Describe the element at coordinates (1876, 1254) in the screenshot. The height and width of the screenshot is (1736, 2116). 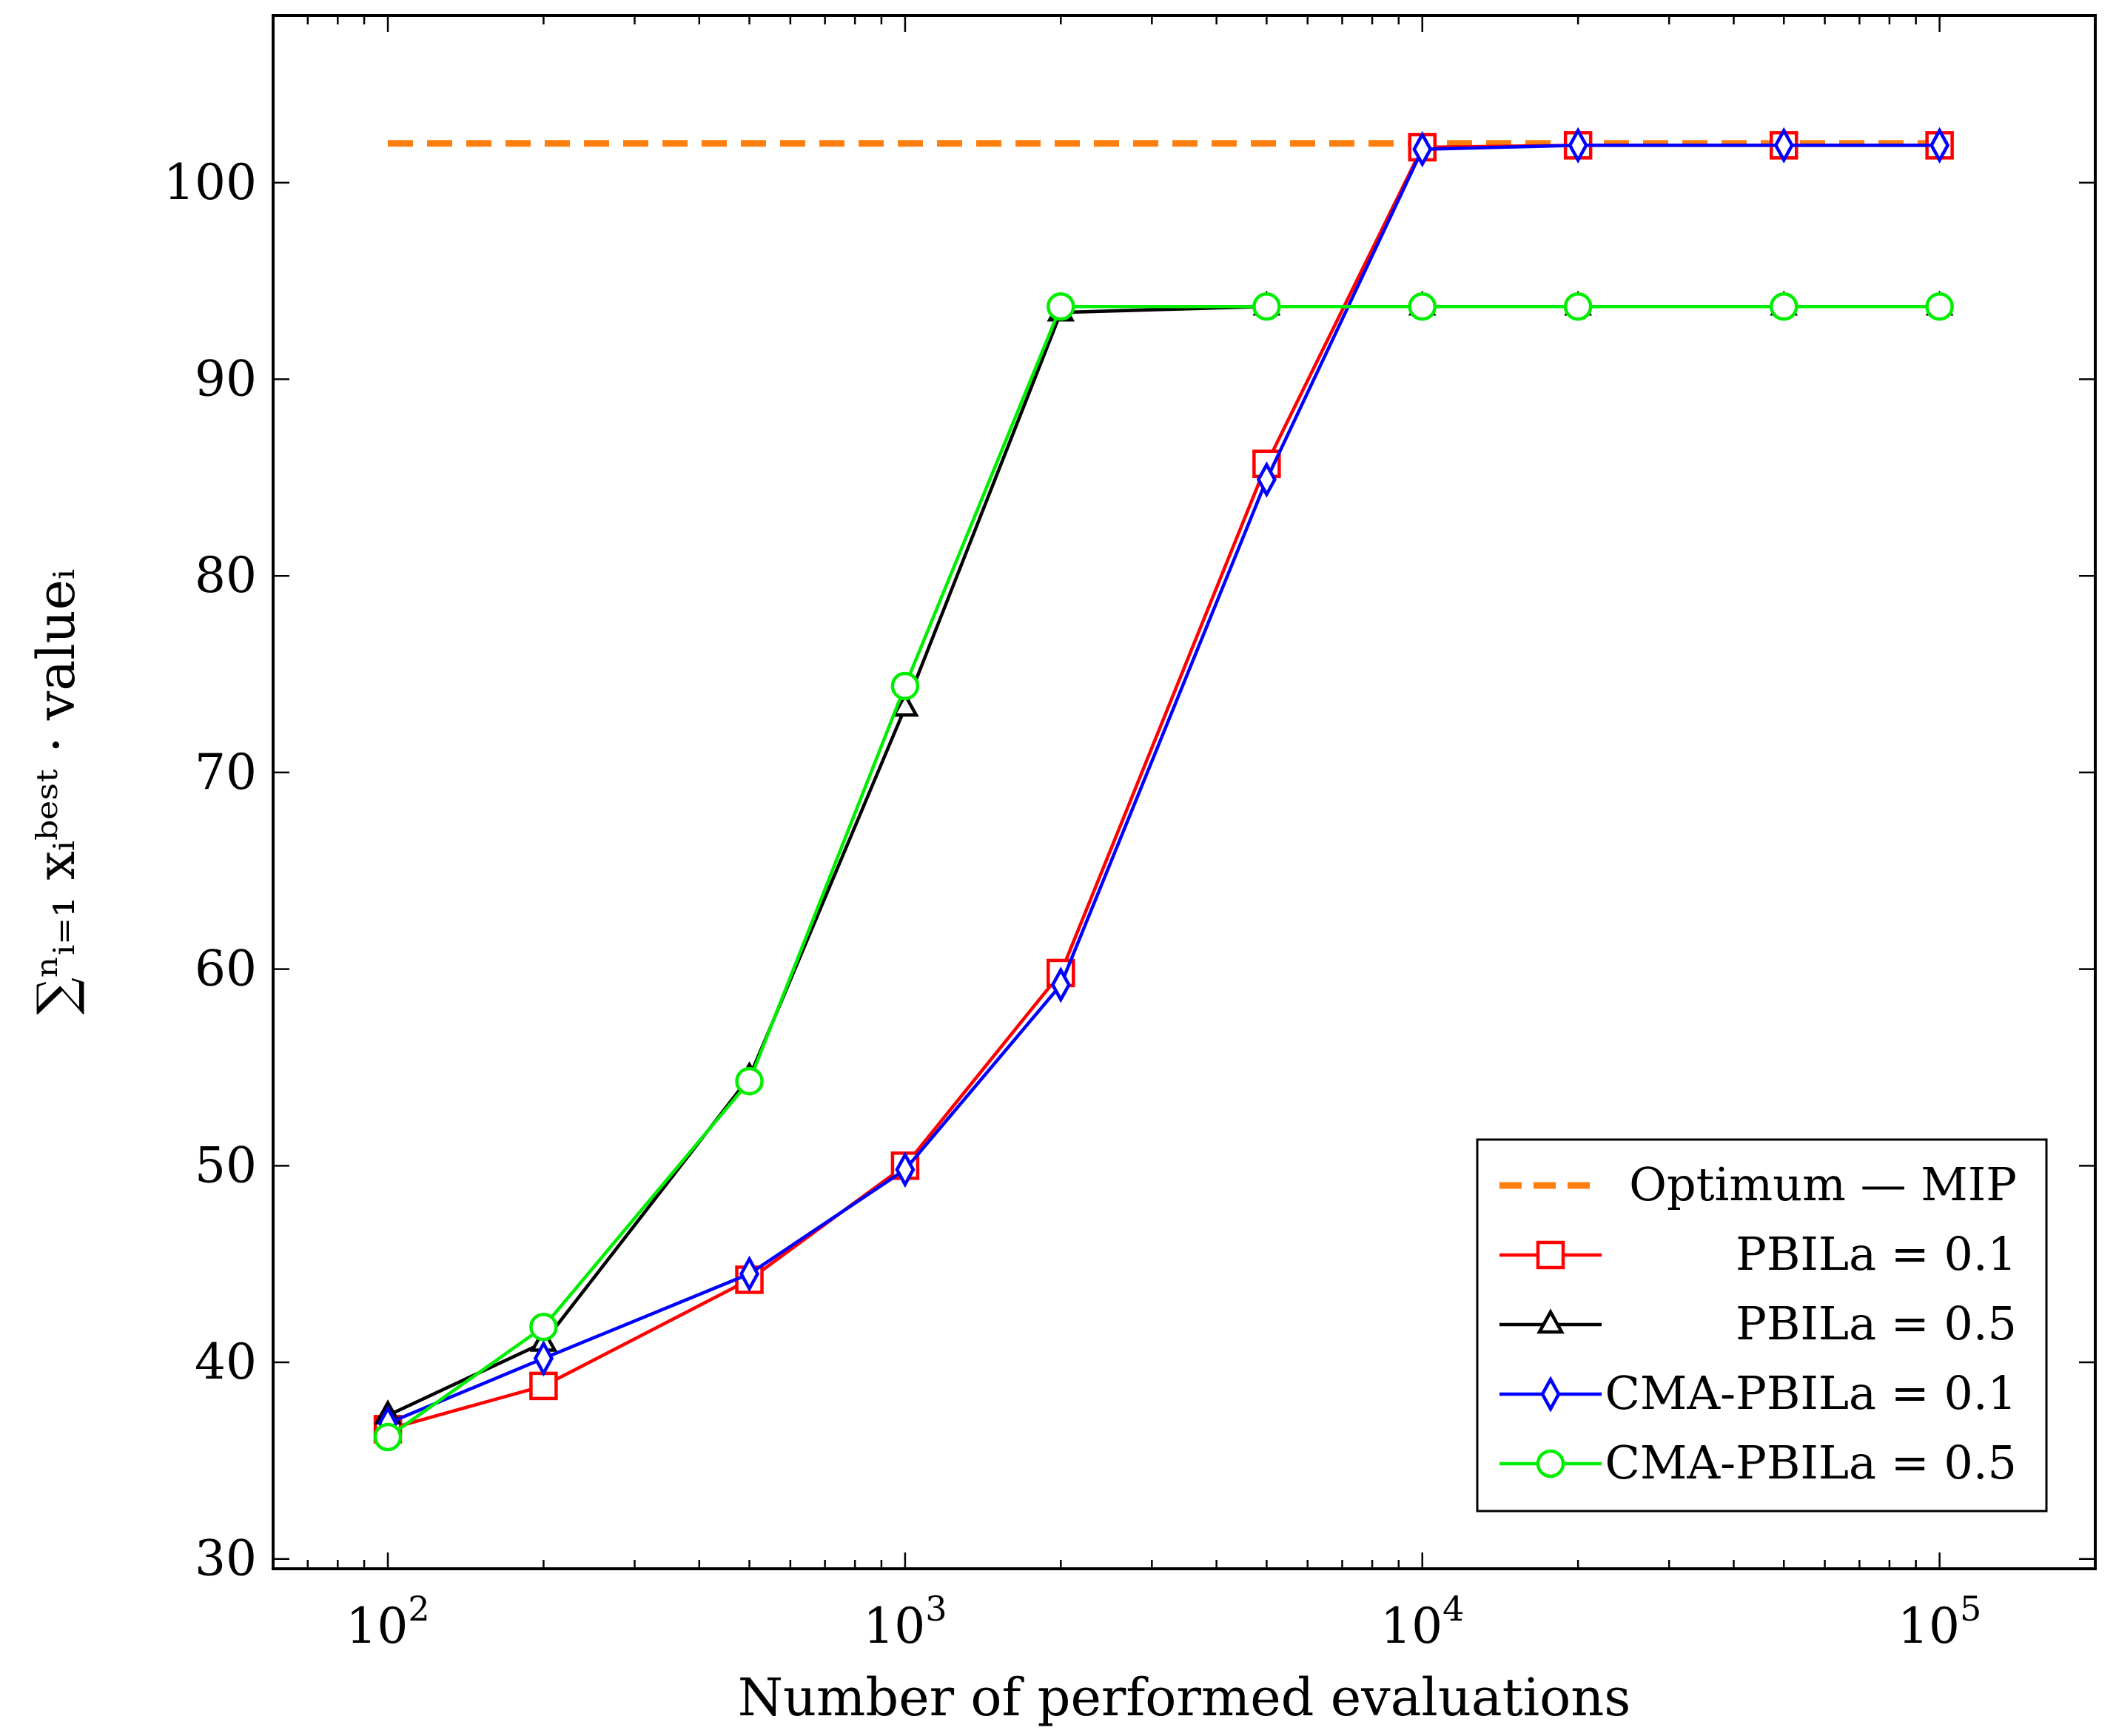
I see `legend-label: PBILa = 0.1` at that location.